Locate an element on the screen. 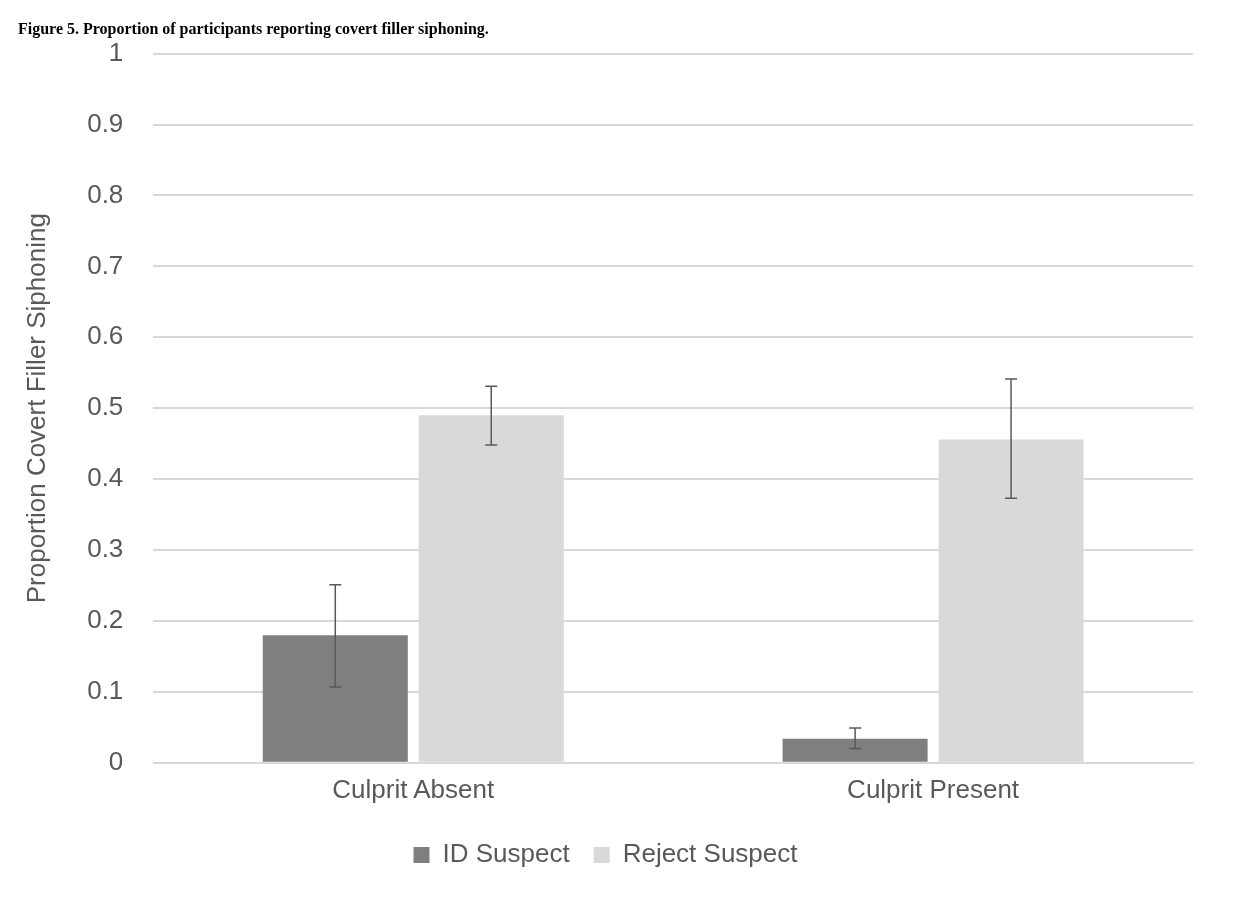 The width and height of the screenshot is (1253, 909). y-tick-label: 0.2 is located at coordinates (105, 619).